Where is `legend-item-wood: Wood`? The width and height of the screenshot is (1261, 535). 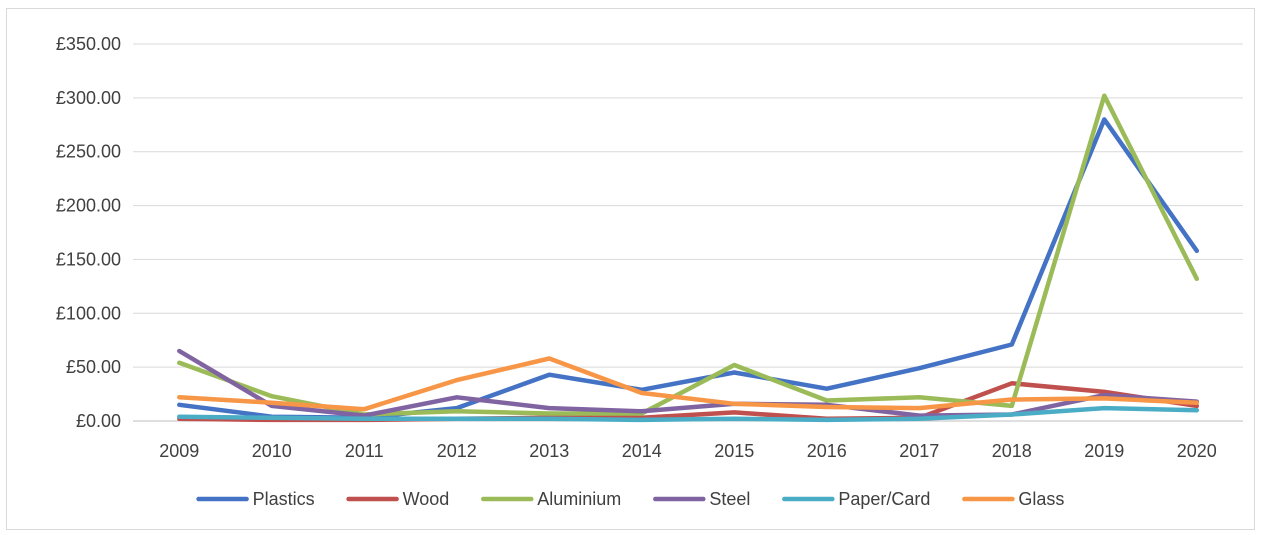
legend-item-wood: Wood is located at coordinates (398, 499).